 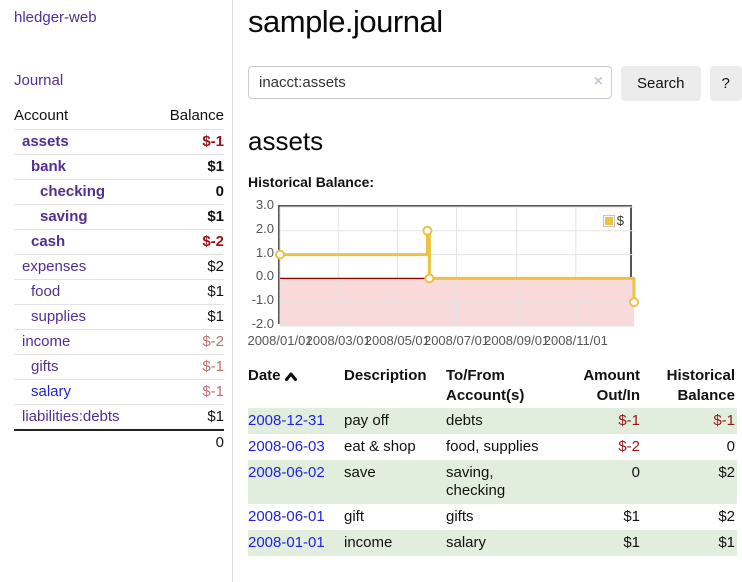 What do you see at coordinates (492, 447) in the screenshot?
I see `register-row: 2008-06-03 eat & shop food, supplies $-2 0` at bounding box center [492, 447].